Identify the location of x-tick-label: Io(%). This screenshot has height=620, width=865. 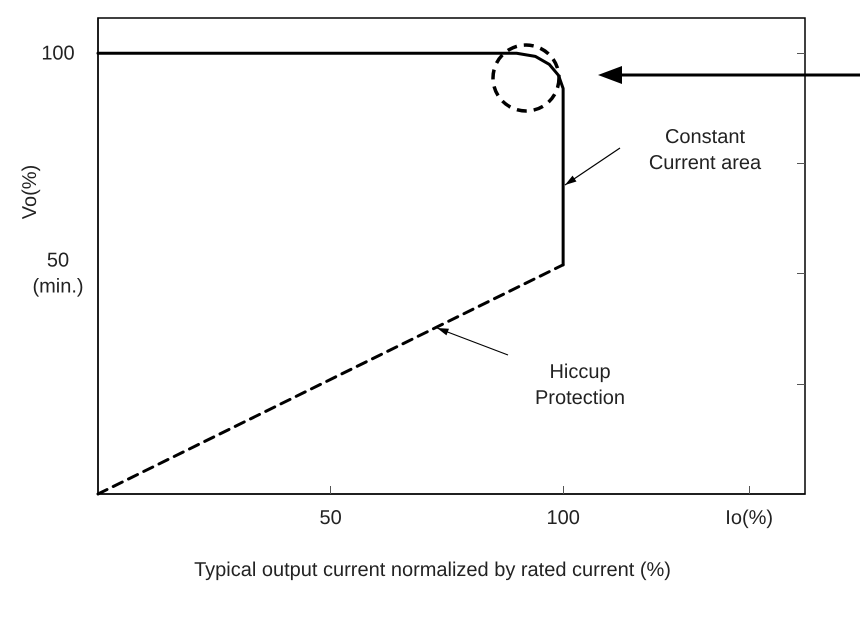
(749, 518).